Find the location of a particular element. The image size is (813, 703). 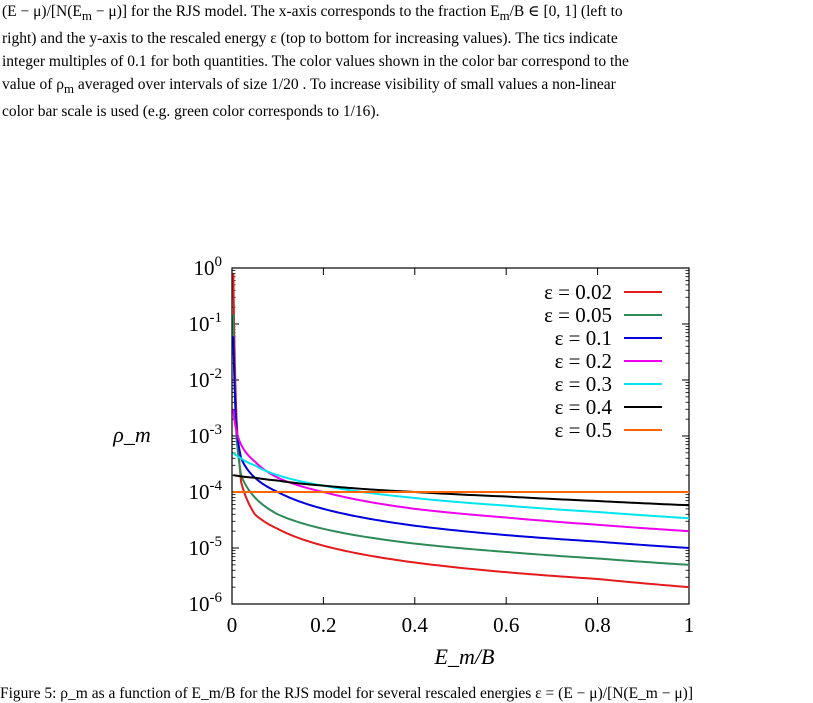

y-tick-exponent: -6 is located at coordinates (216, 598).